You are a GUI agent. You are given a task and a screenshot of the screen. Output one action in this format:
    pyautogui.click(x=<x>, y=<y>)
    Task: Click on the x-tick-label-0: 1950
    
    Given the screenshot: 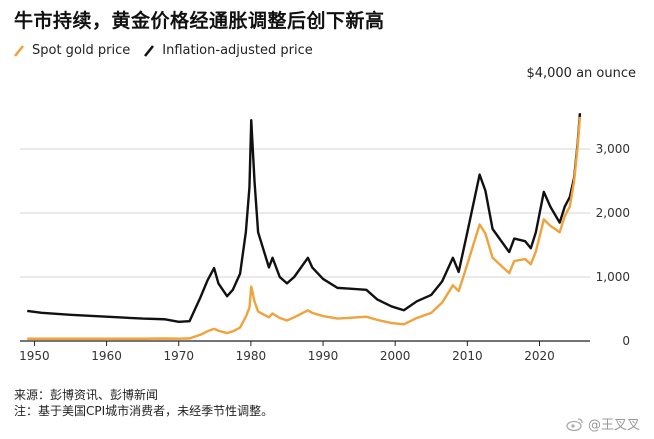 What is the action you would take?
    pyautogui.click(x=34, y=356)
    